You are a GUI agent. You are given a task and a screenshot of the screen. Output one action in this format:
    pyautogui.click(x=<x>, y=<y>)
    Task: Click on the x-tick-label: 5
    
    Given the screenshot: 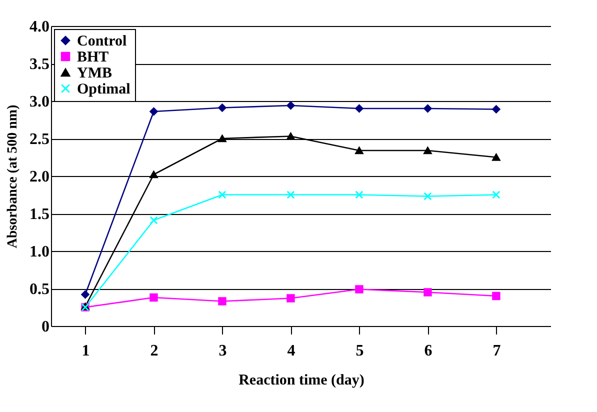 What is the action you would take?
    pyautogui.click(x=360, y=351)
    